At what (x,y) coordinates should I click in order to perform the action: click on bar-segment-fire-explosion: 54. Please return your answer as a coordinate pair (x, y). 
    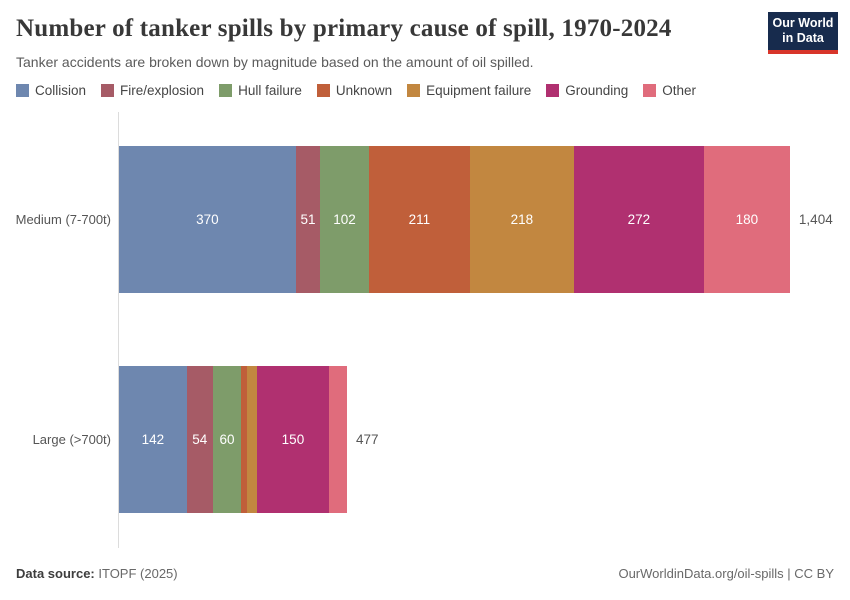
    Looking at the image, I should click on (199, 439).